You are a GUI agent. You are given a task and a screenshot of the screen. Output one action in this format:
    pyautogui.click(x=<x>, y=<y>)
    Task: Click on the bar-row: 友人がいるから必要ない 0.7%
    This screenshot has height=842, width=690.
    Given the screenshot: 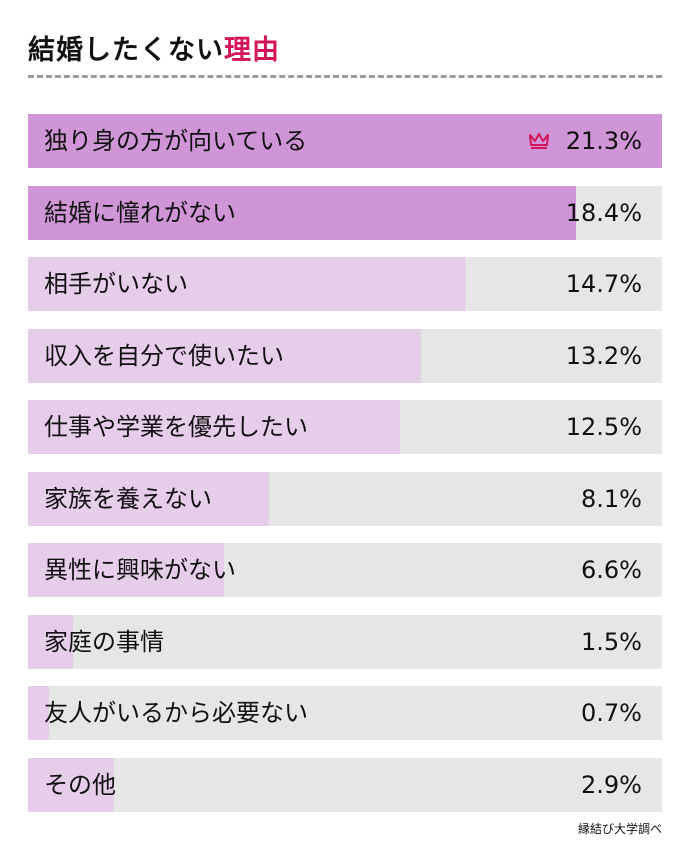 What is the action you would take?
    pyautogui.click(x=345, y=713)
    